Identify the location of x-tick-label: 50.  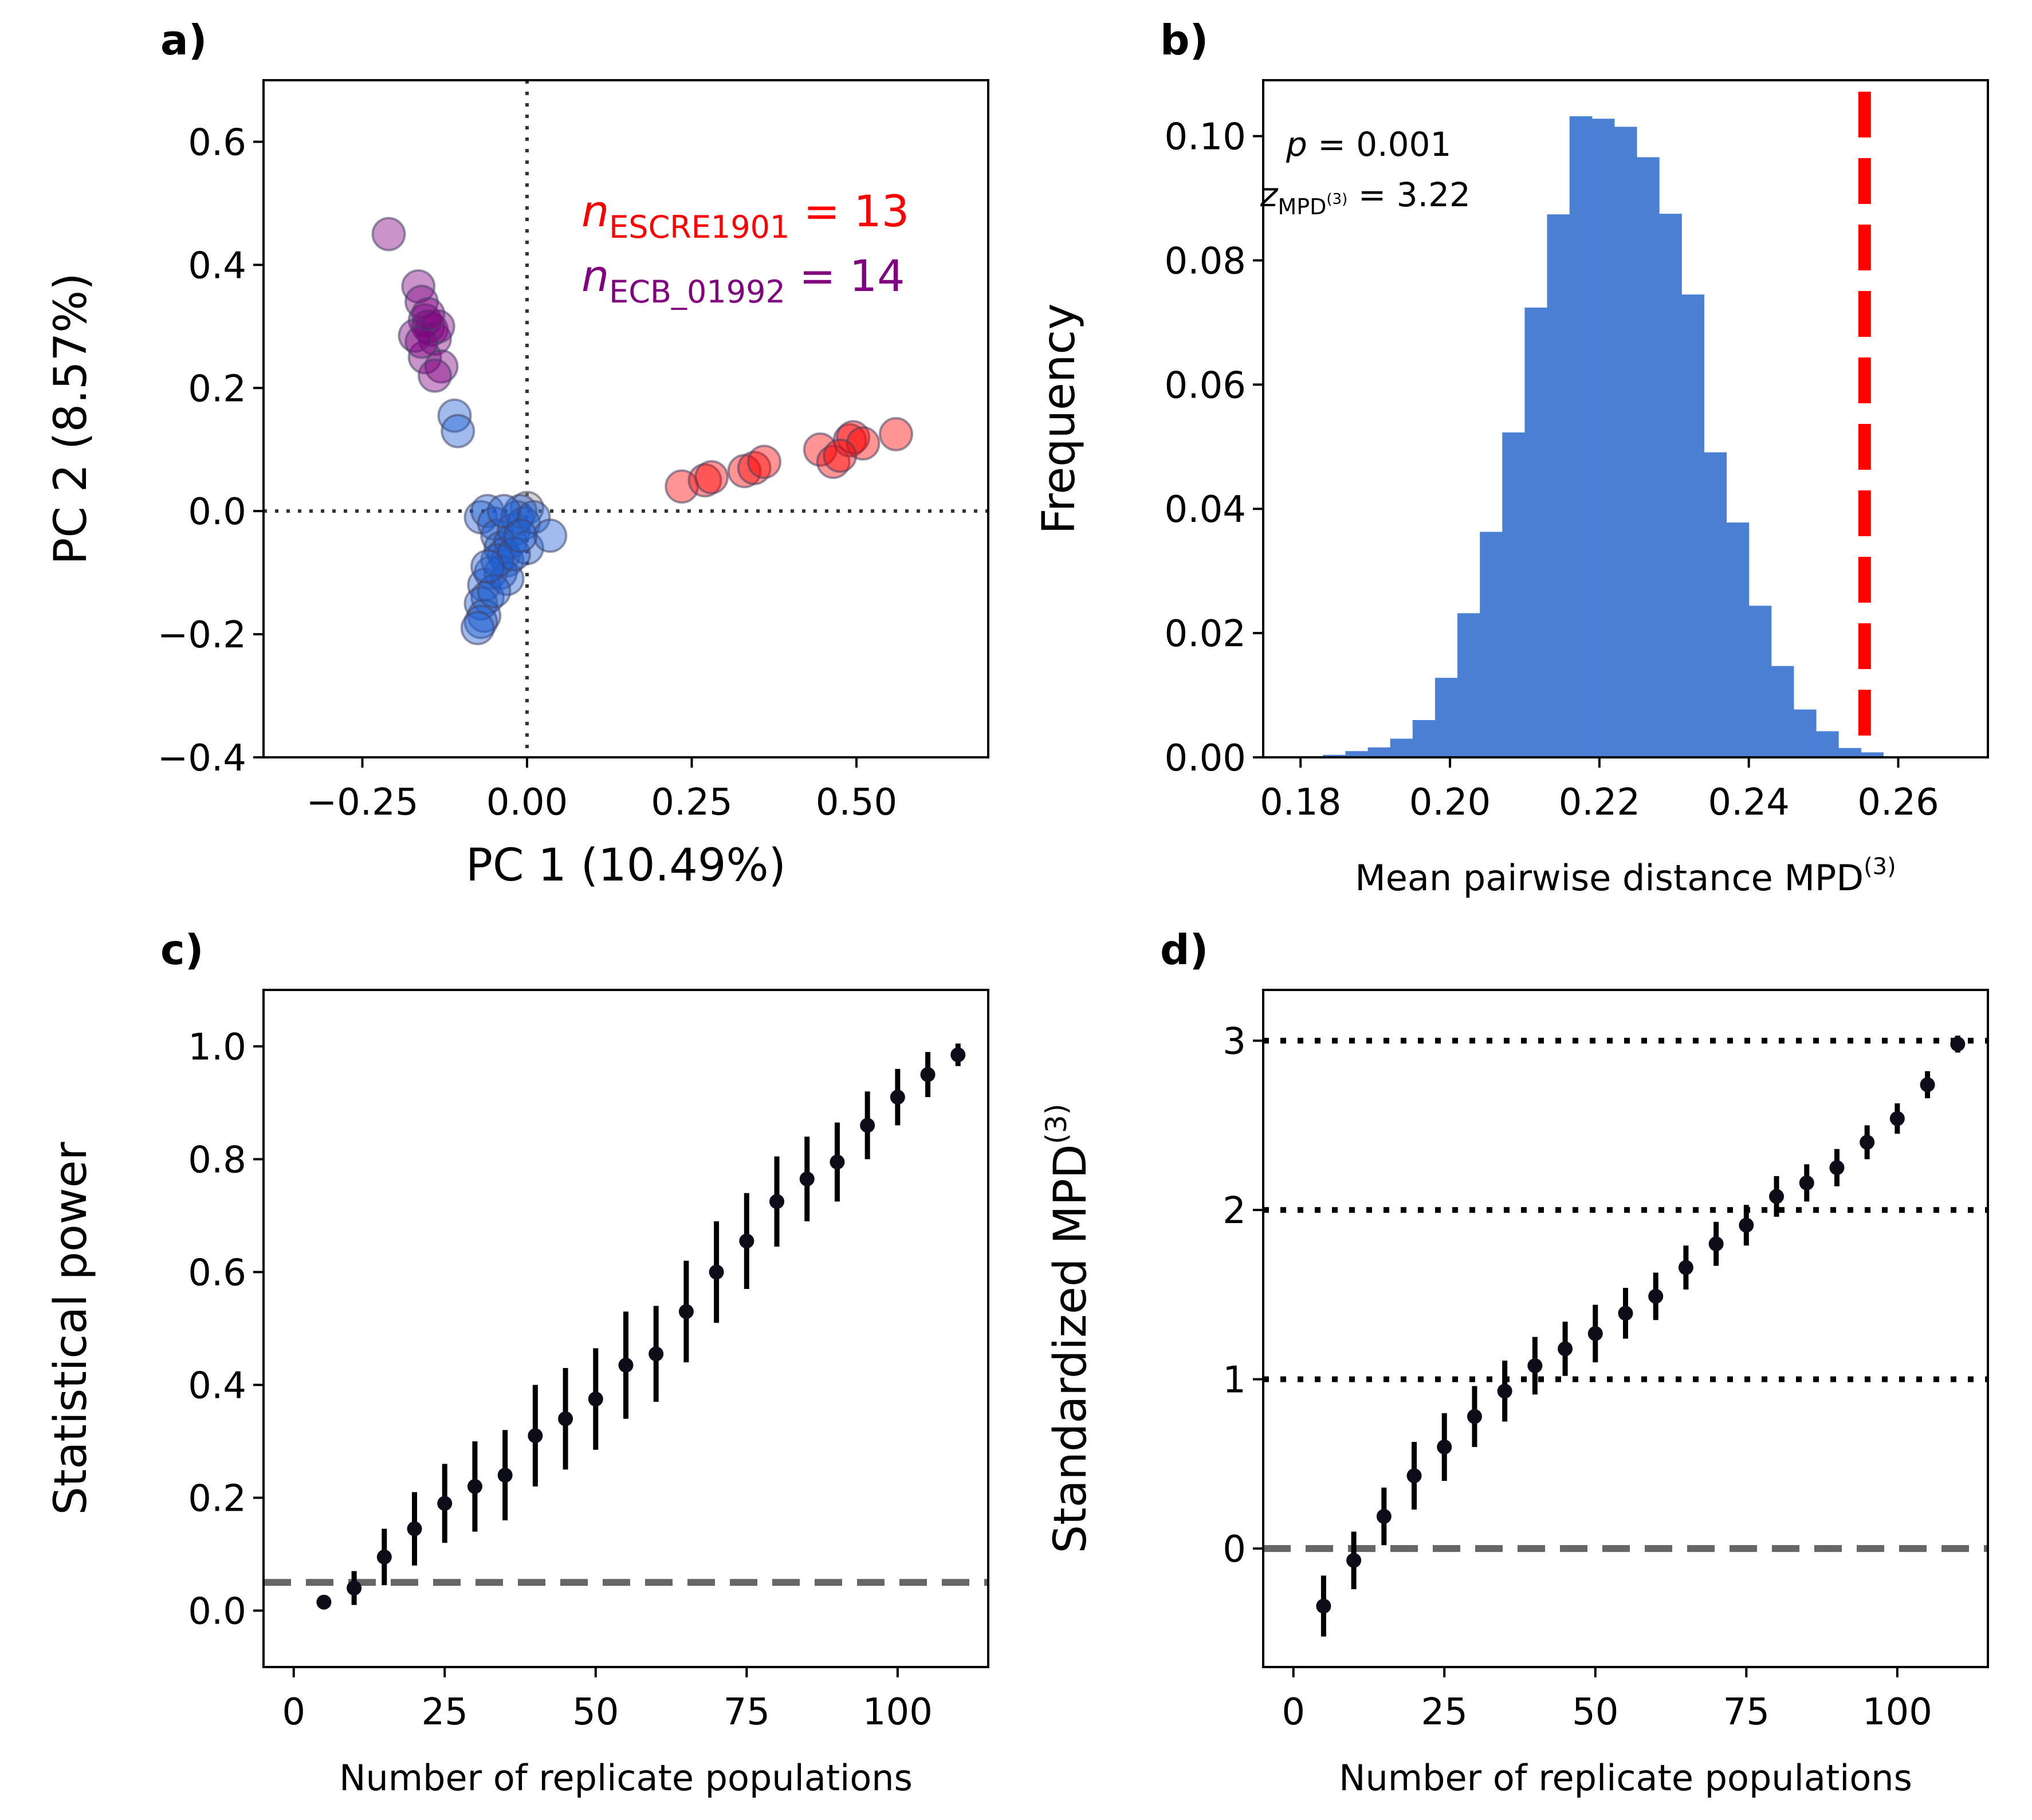
(595, 1712).